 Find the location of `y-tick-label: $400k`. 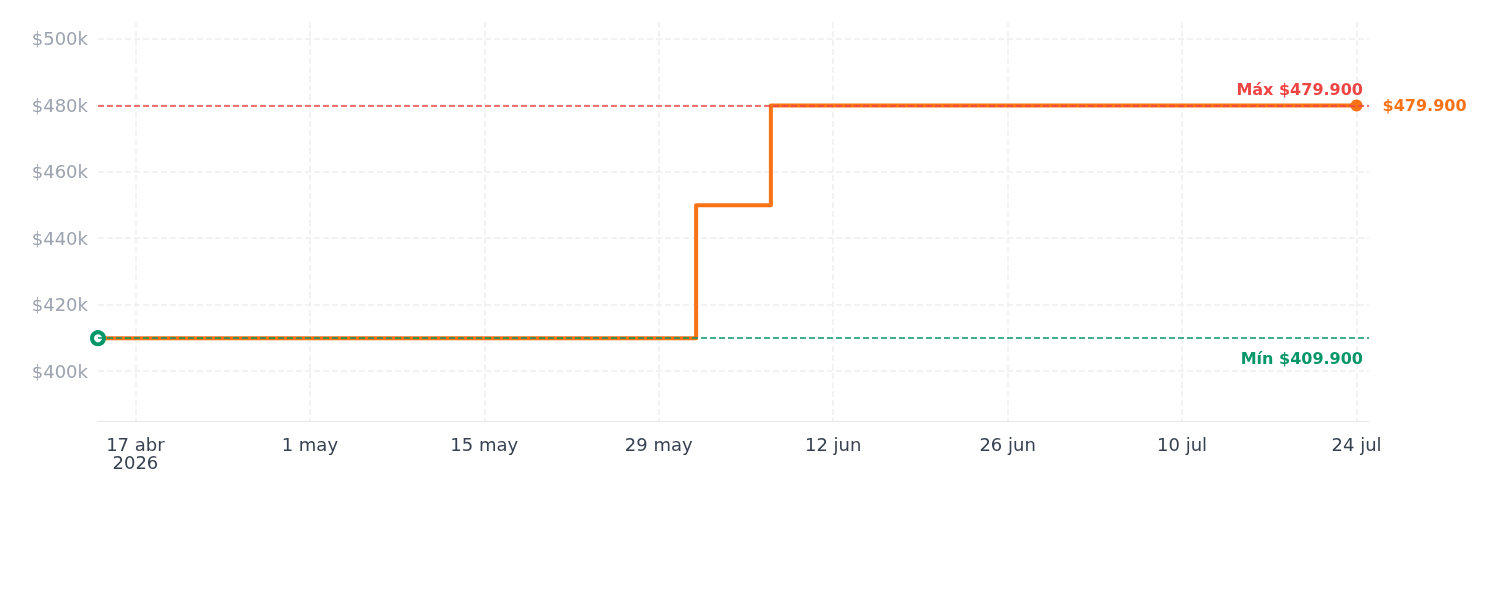

y-tick-label: $400k is located at coordinates (60, 371).